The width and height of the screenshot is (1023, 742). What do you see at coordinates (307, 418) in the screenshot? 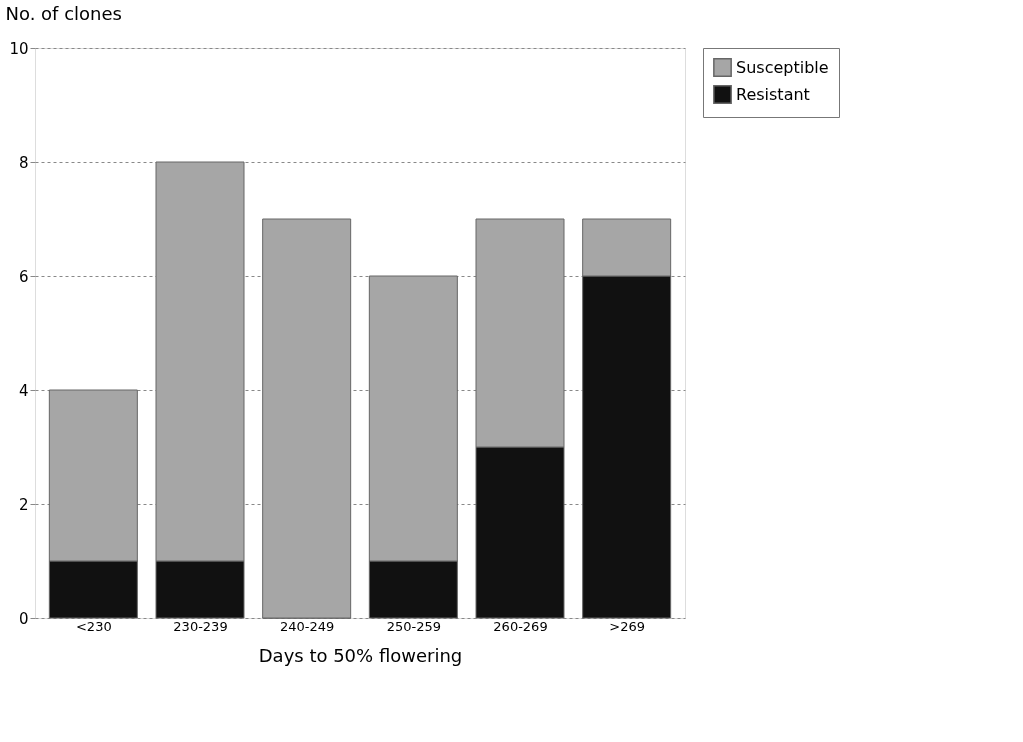
I see `bar` at bounding box center [307, 418].